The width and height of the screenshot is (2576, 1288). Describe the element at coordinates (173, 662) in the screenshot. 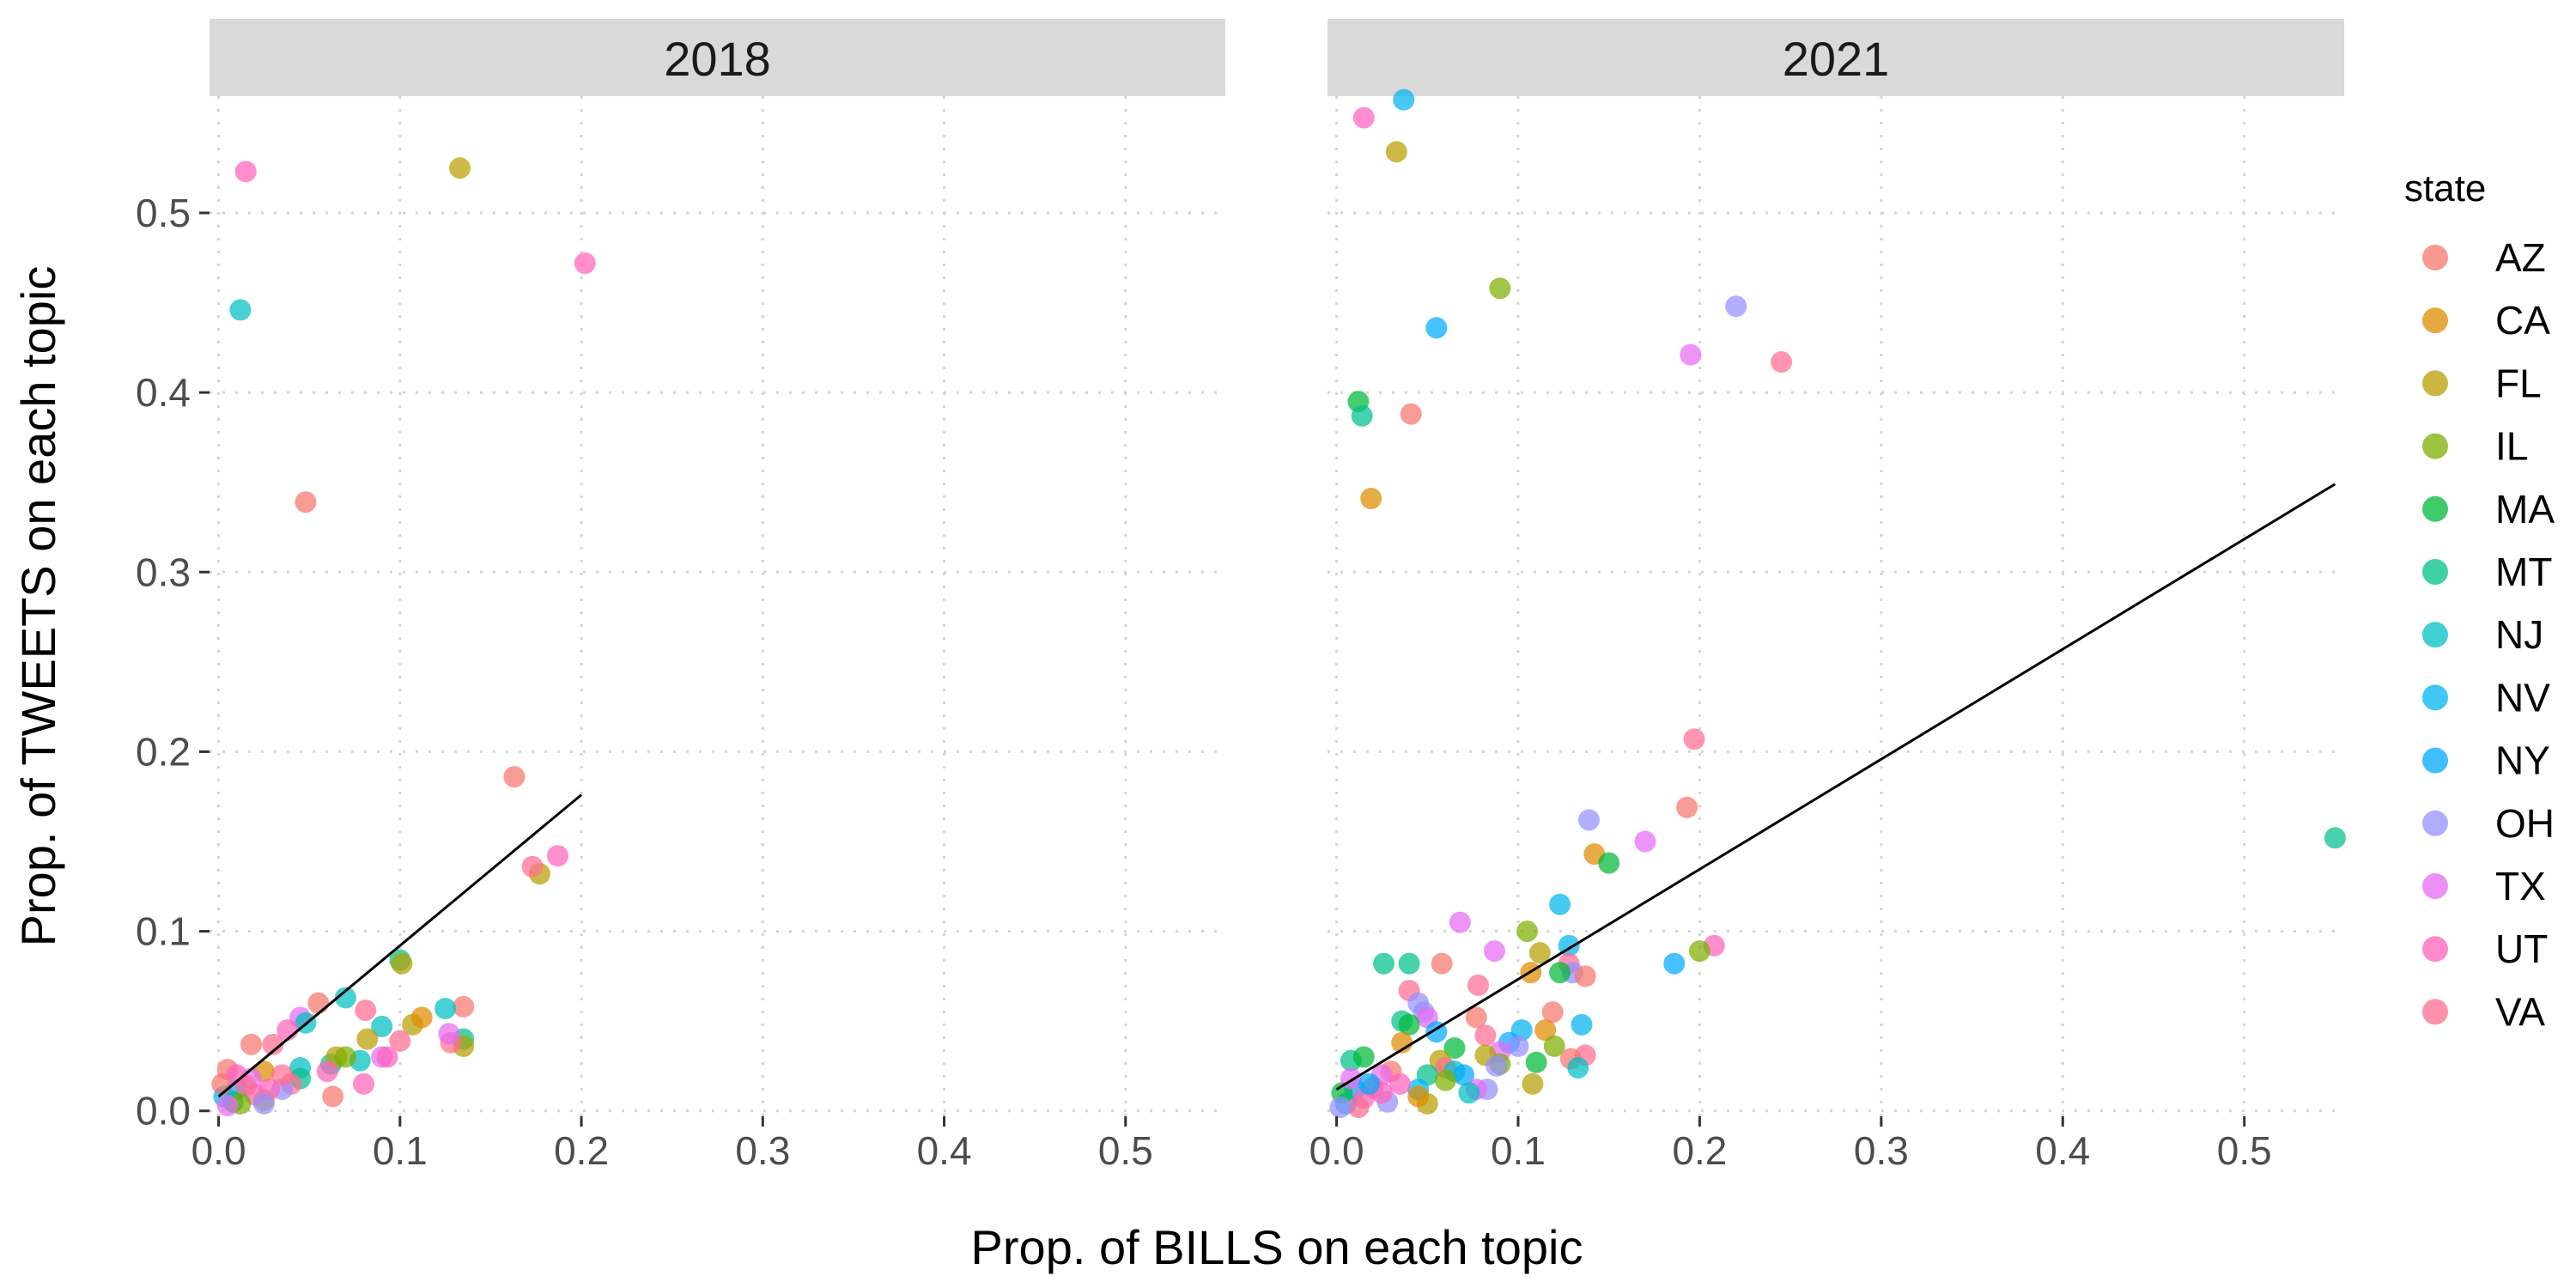

I see `y-tick-labels: 0.0 0.1 0.2 0.3 0.4 0.5` at that location.